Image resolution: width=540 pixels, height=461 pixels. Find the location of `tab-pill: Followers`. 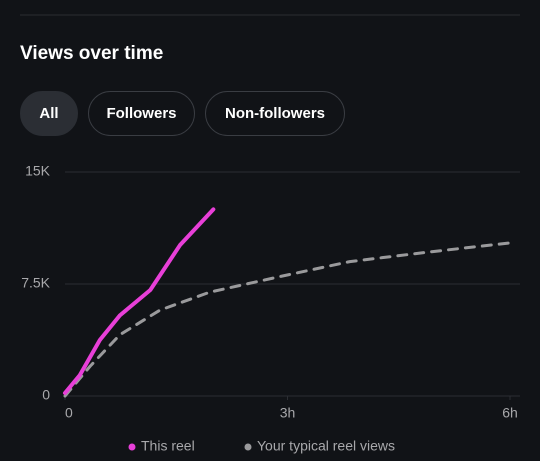

tab-pill: Followers is located at coordinates (141, 113).